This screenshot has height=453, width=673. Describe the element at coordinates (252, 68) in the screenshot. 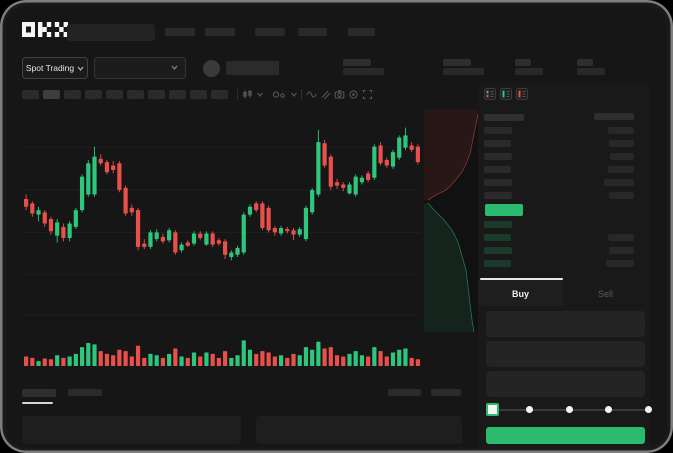

I see `account-placeholder` at that location.